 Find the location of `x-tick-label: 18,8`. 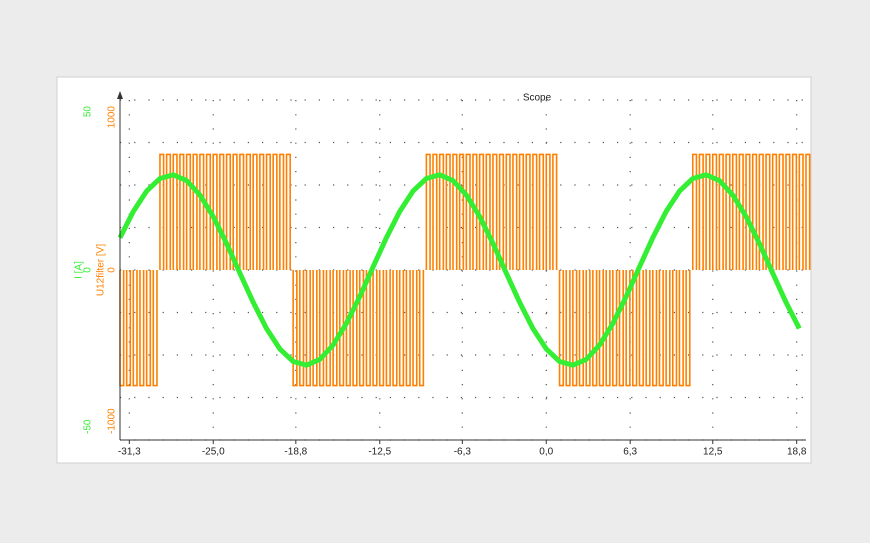

x-tick-label: 18,8 is located at coordinates (797, 452).